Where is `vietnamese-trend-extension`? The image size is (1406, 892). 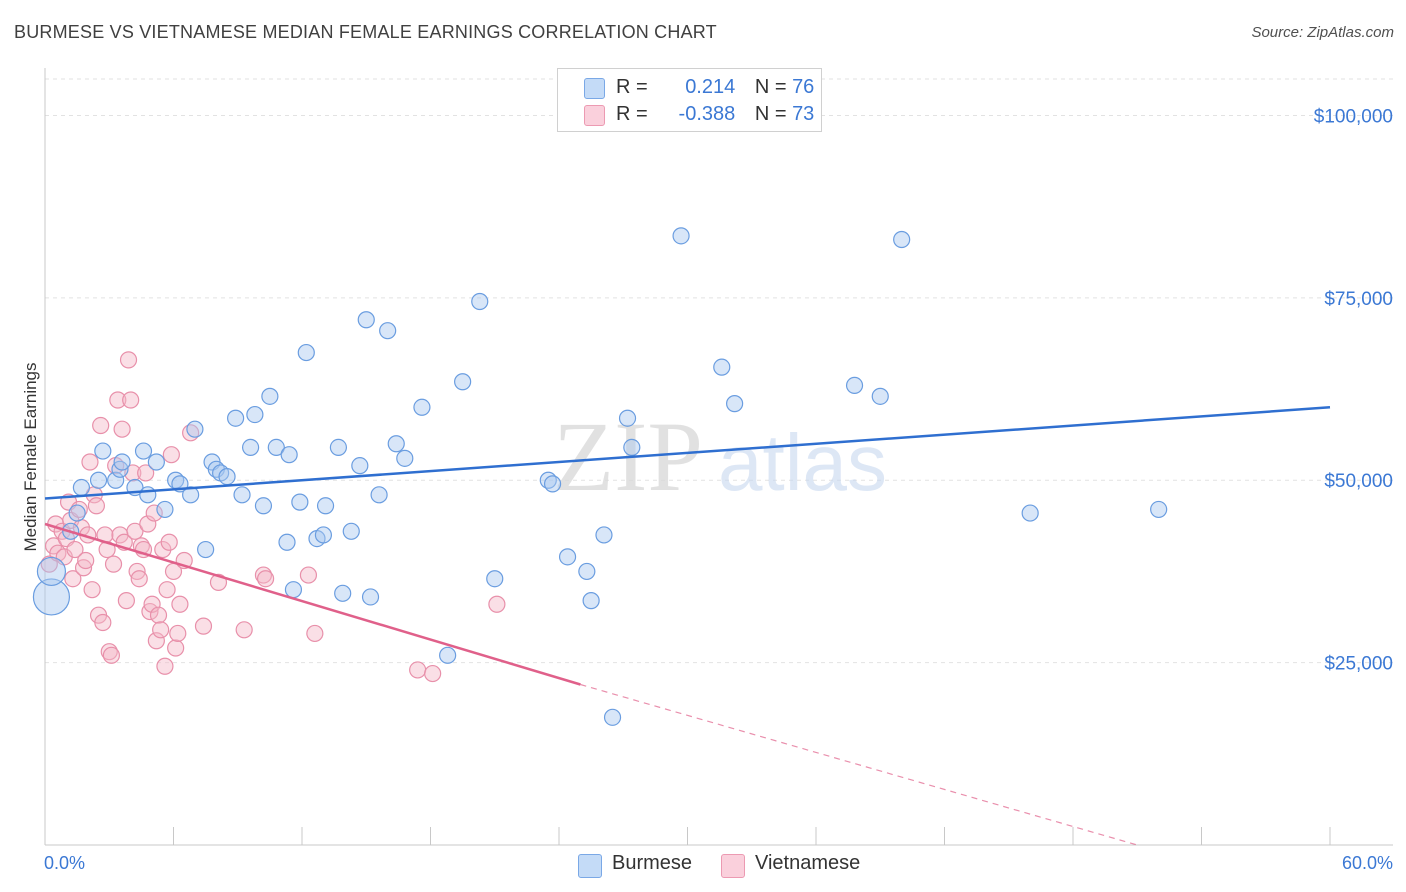
vietnamese-trend-extension is located at coordinates (859, 764).